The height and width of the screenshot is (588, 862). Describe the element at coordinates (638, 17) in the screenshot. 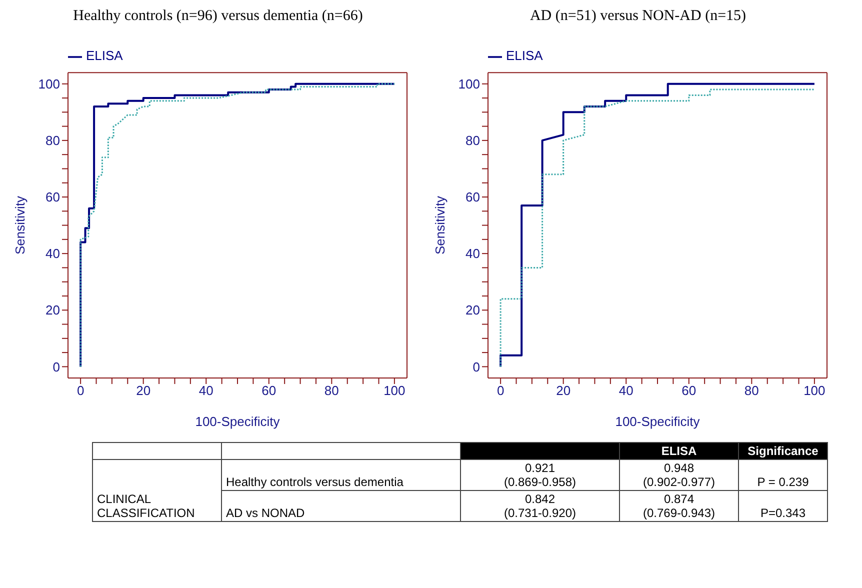

I see `chart-title: AD (n=51) versus NON-AD (n=15)` at that location.